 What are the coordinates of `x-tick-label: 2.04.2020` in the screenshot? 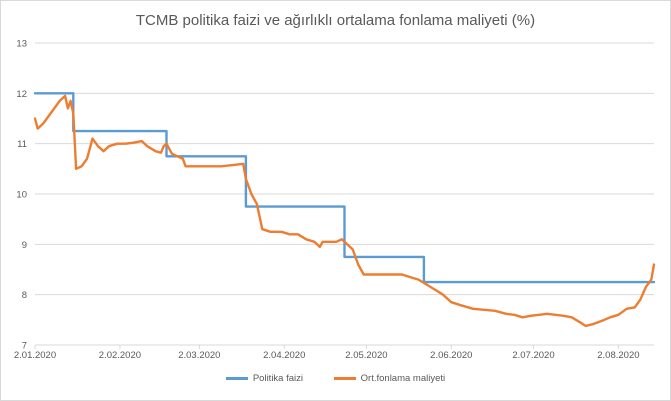 It's located at (284, 355).